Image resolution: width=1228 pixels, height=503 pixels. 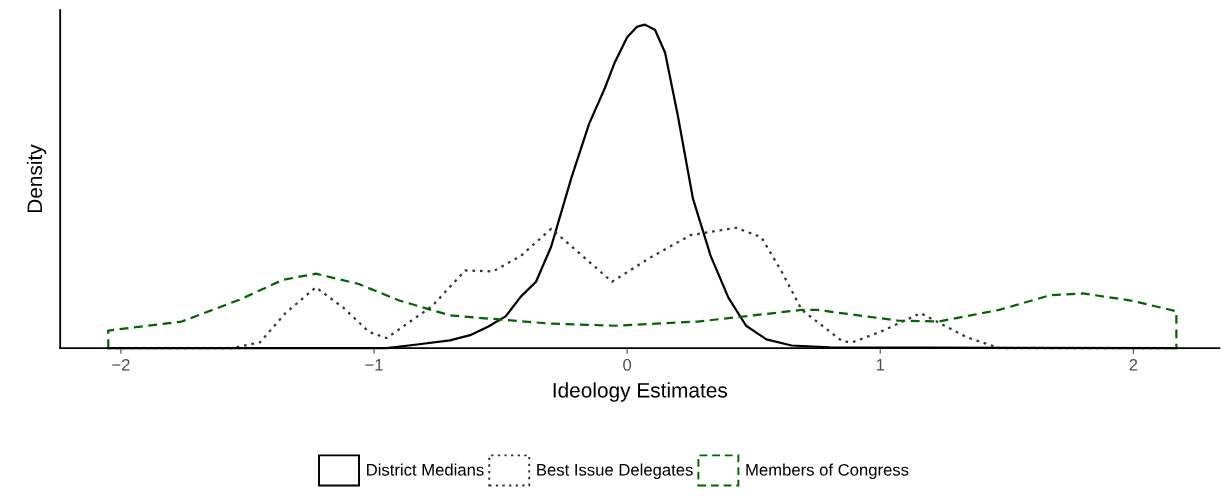 What do you see at coordinates (121, 364) in the screenshot?
I see `x-tick-label: −2` at bounding box center [121, 364].